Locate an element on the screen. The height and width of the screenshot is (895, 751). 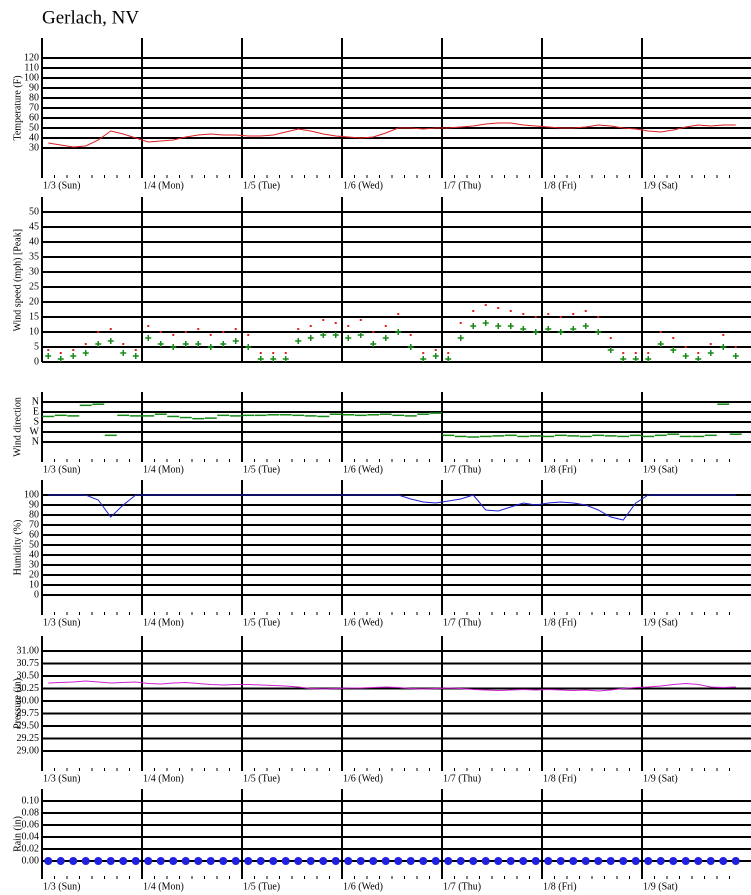
y-tick-label: 5 is located at coordinates (36, 346).